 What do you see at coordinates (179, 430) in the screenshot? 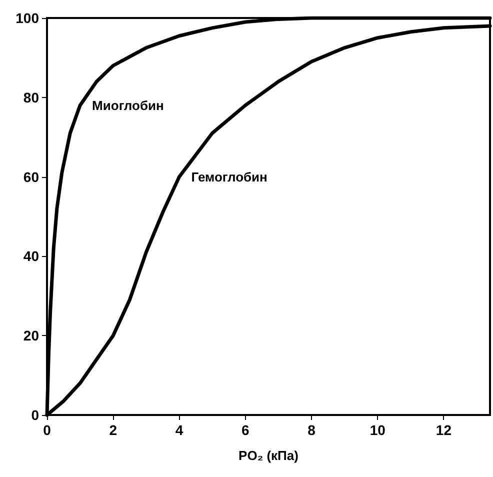
I see `x-tick-label: 4` at bounding box center [179, 430].